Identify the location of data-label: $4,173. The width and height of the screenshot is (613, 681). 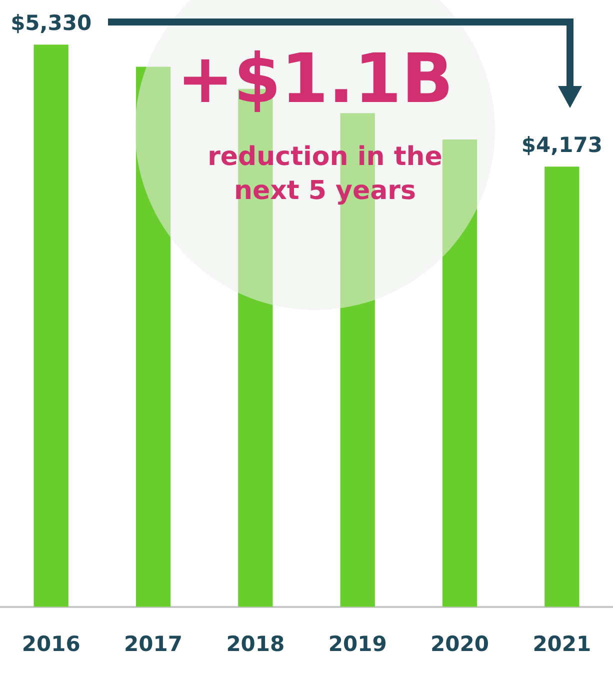
(561, 144).